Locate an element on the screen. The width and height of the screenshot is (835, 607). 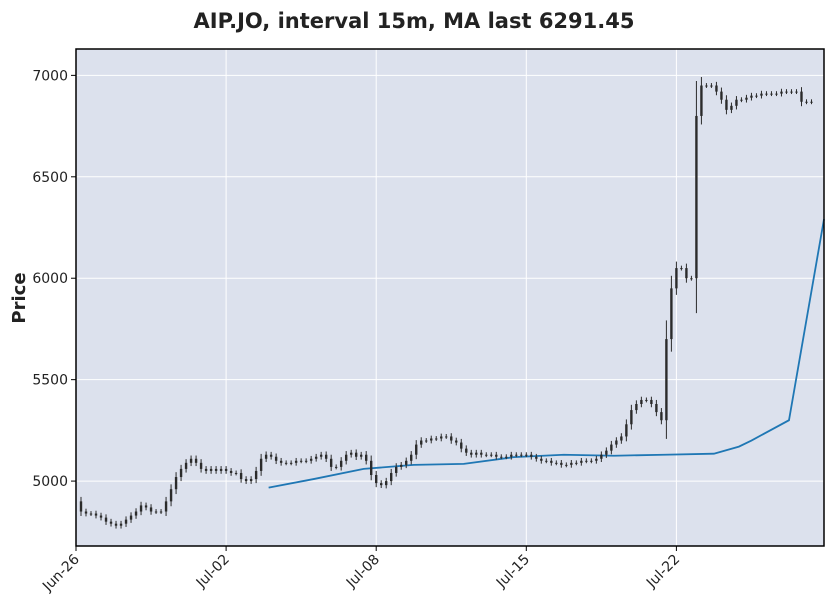
y-axis-label: Price is located at coordinates (19, 297).